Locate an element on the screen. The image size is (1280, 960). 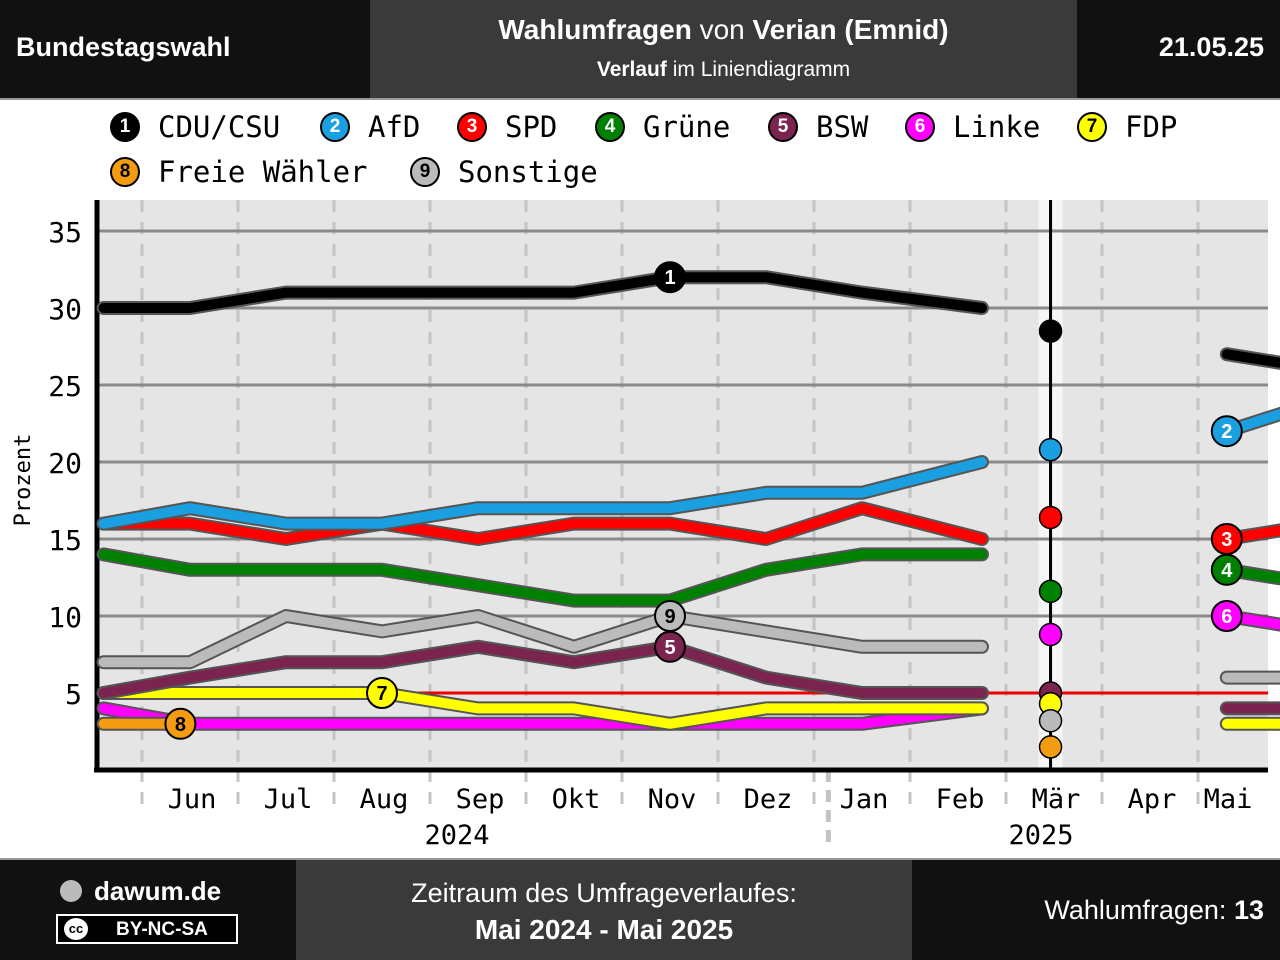
creative-commons-icon: cc is located at coordinates (76, 929).